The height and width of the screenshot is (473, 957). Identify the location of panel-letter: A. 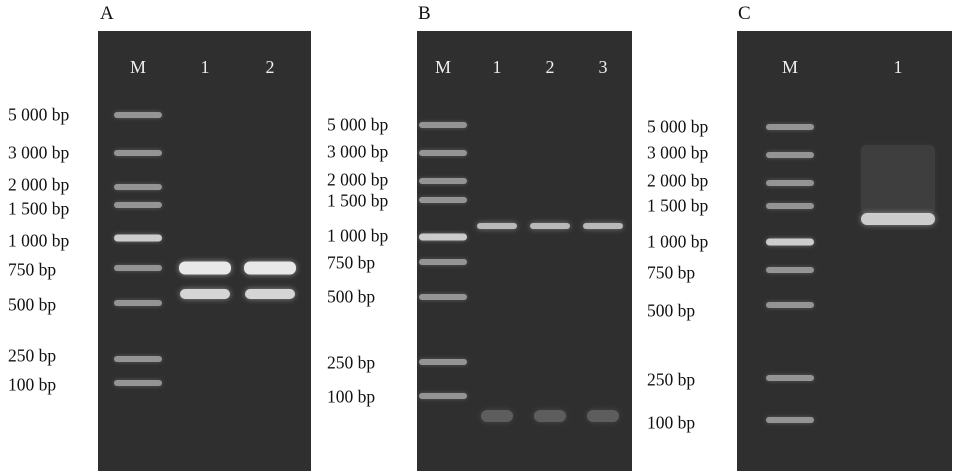
(107, 13).